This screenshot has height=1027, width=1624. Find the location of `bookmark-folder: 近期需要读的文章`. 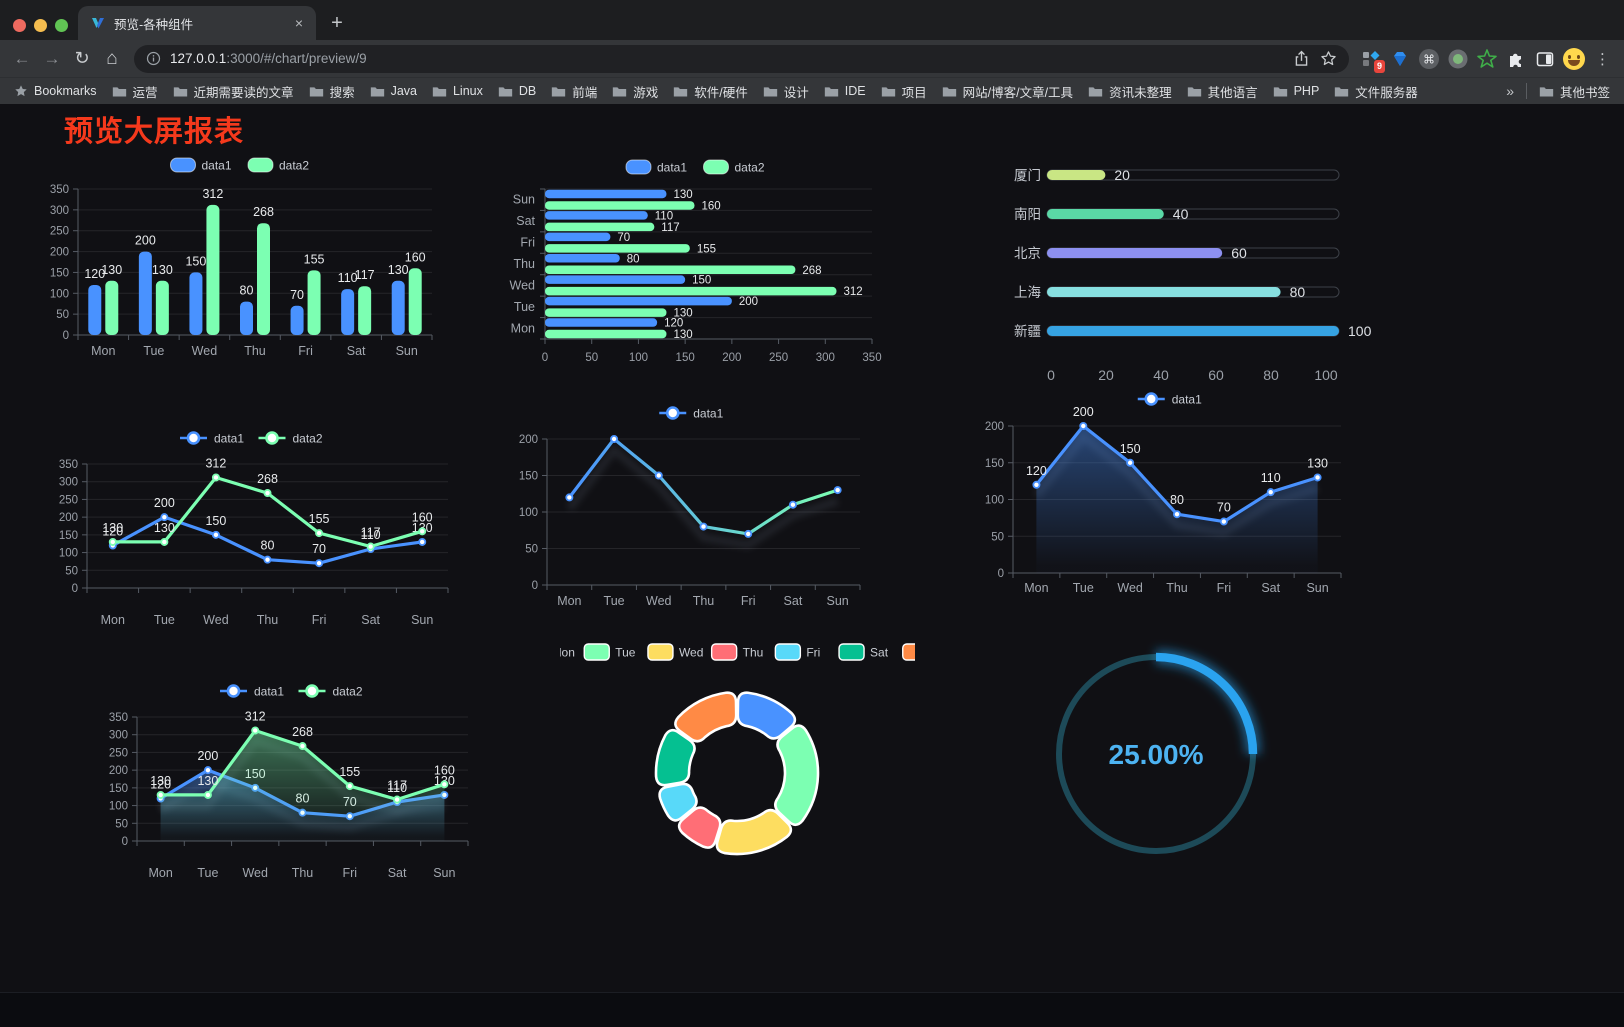

bookmark-folder: 近期需要读的文章 is located at coordinates (233, 91).